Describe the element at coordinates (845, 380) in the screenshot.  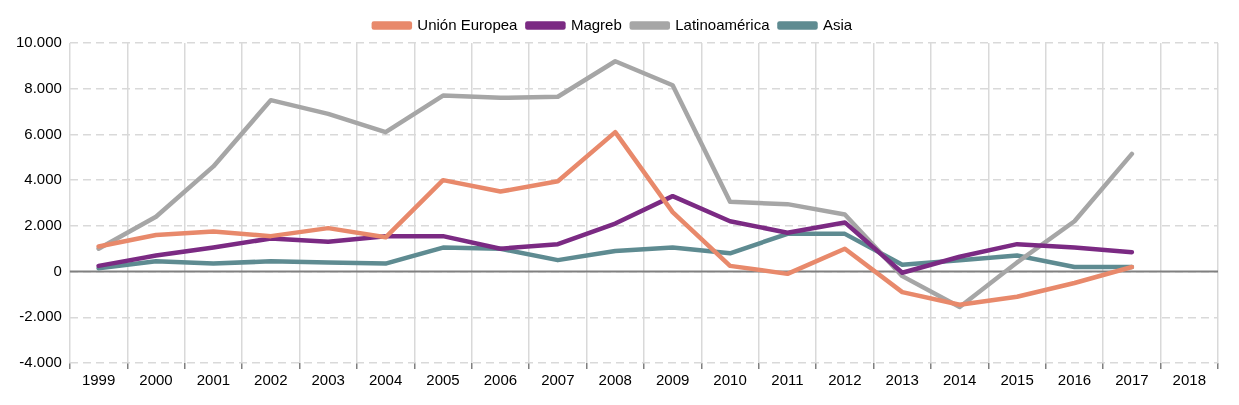
I see `x-tick-label: 2012` at that location.